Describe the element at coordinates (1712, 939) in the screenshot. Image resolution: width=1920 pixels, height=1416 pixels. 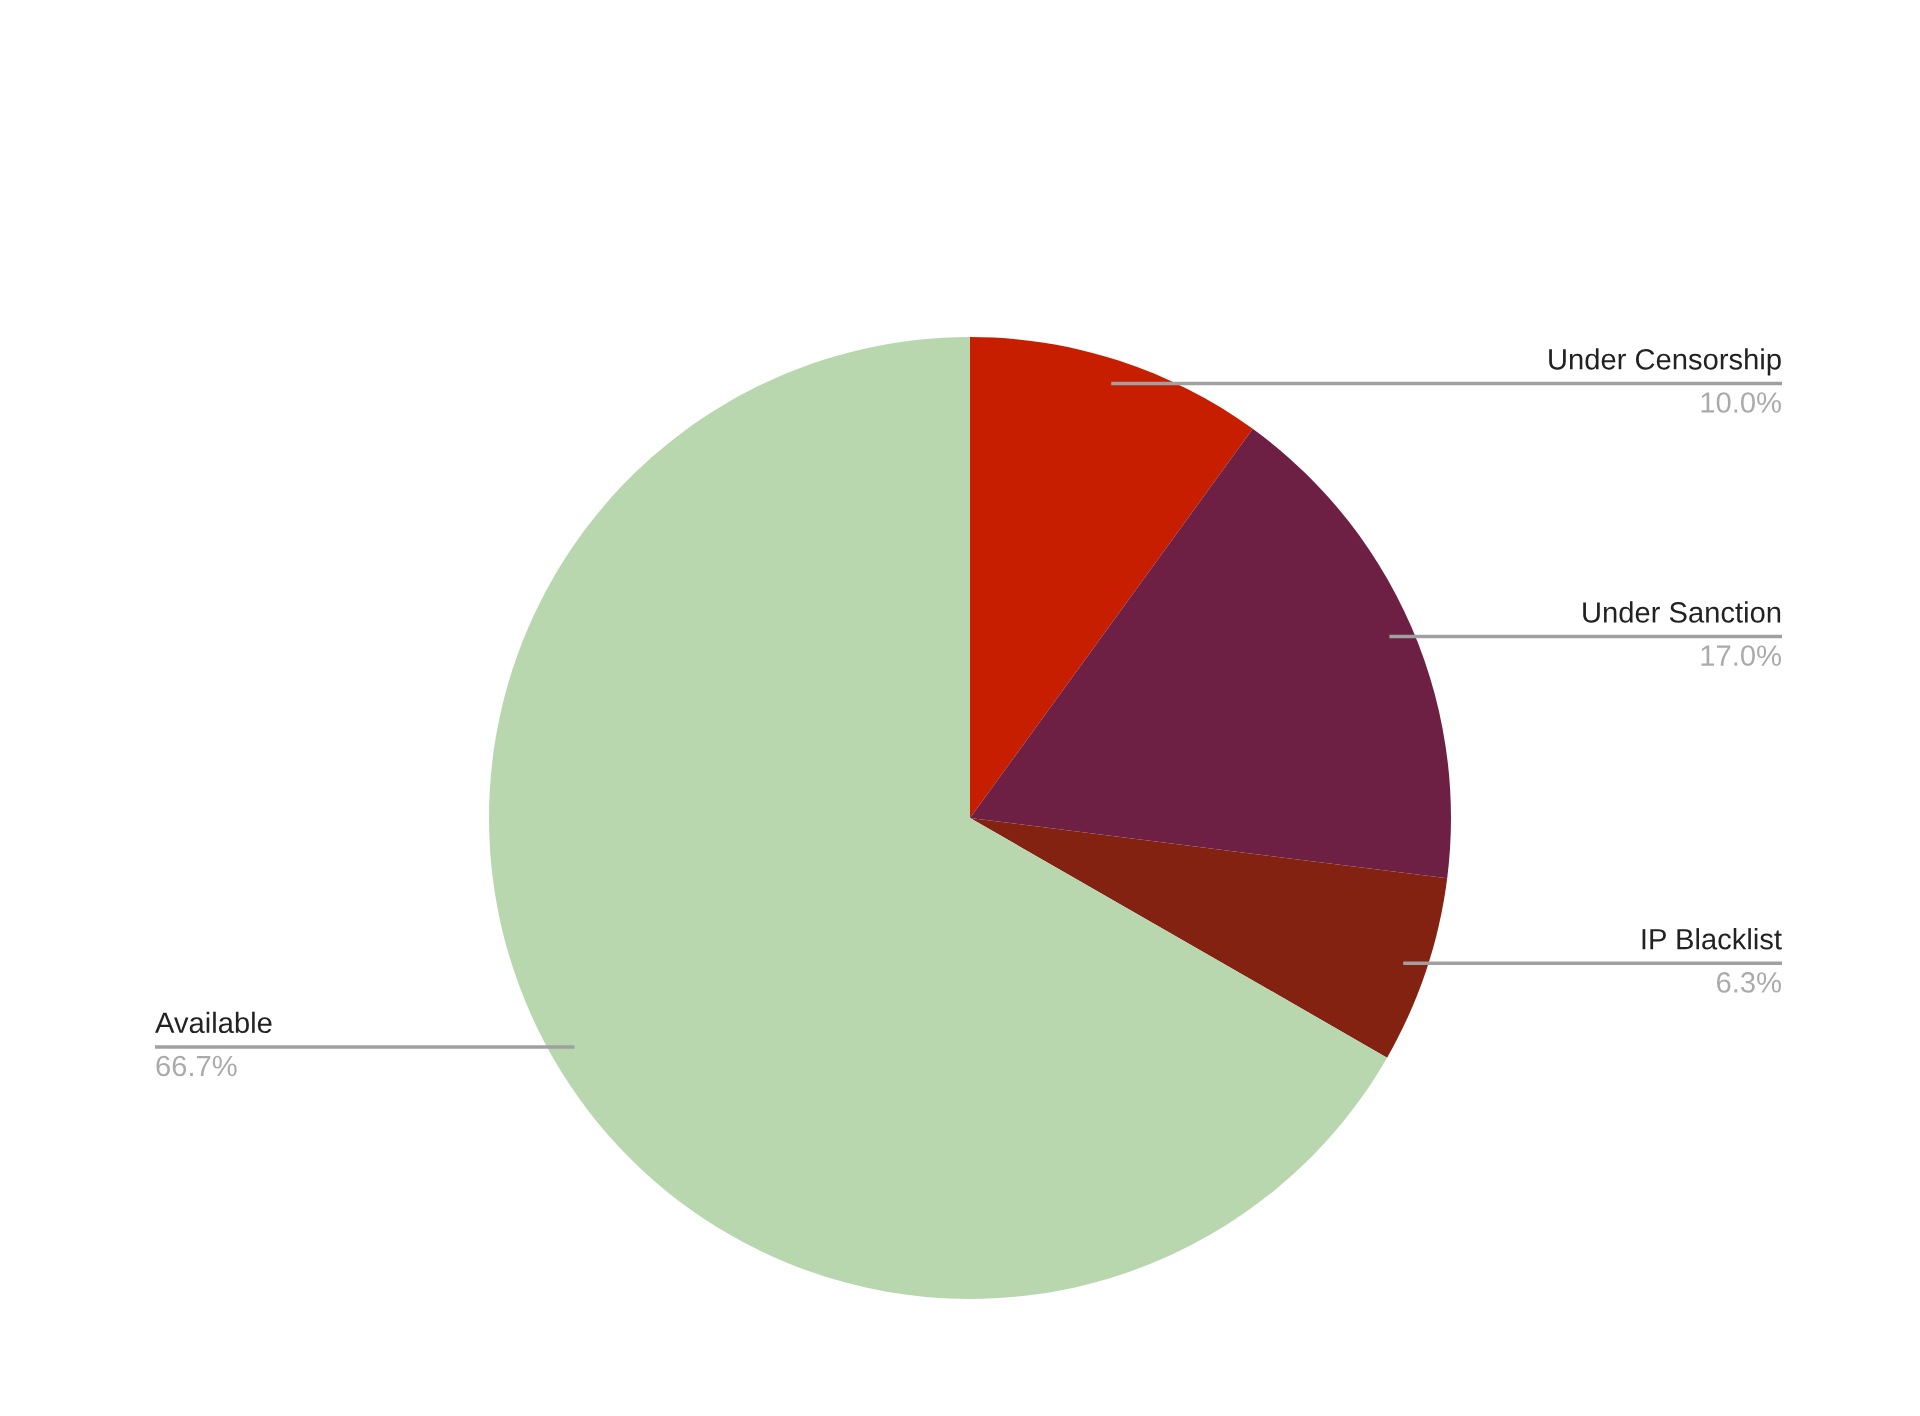
I see `slice-label: IP Blacklist` at that location.